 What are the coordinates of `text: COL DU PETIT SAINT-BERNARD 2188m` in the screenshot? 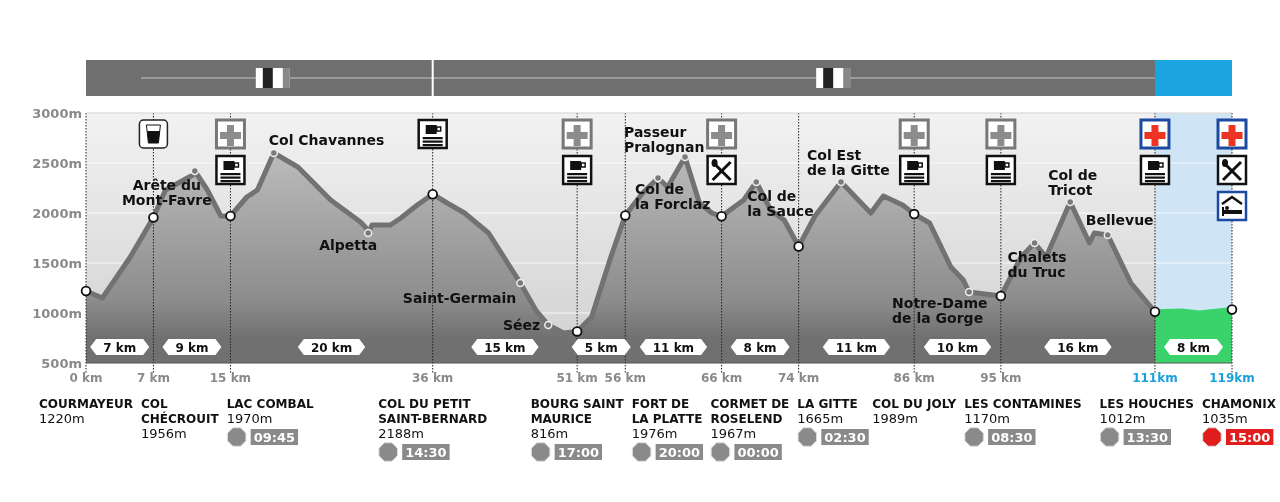 It's located at (433, 419).